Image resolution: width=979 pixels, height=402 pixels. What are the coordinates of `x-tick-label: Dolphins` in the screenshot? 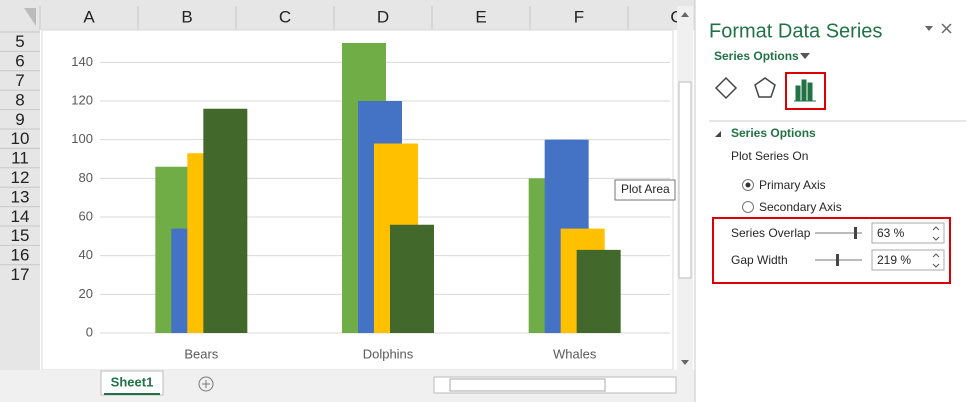 It's located at (388, 353).